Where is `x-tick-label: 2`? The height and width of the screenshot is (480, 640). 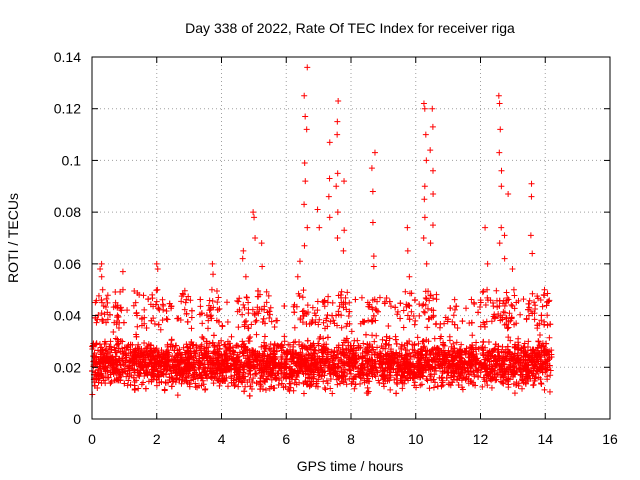
x-tick-label: 2 is located at coordinates (157, 439).